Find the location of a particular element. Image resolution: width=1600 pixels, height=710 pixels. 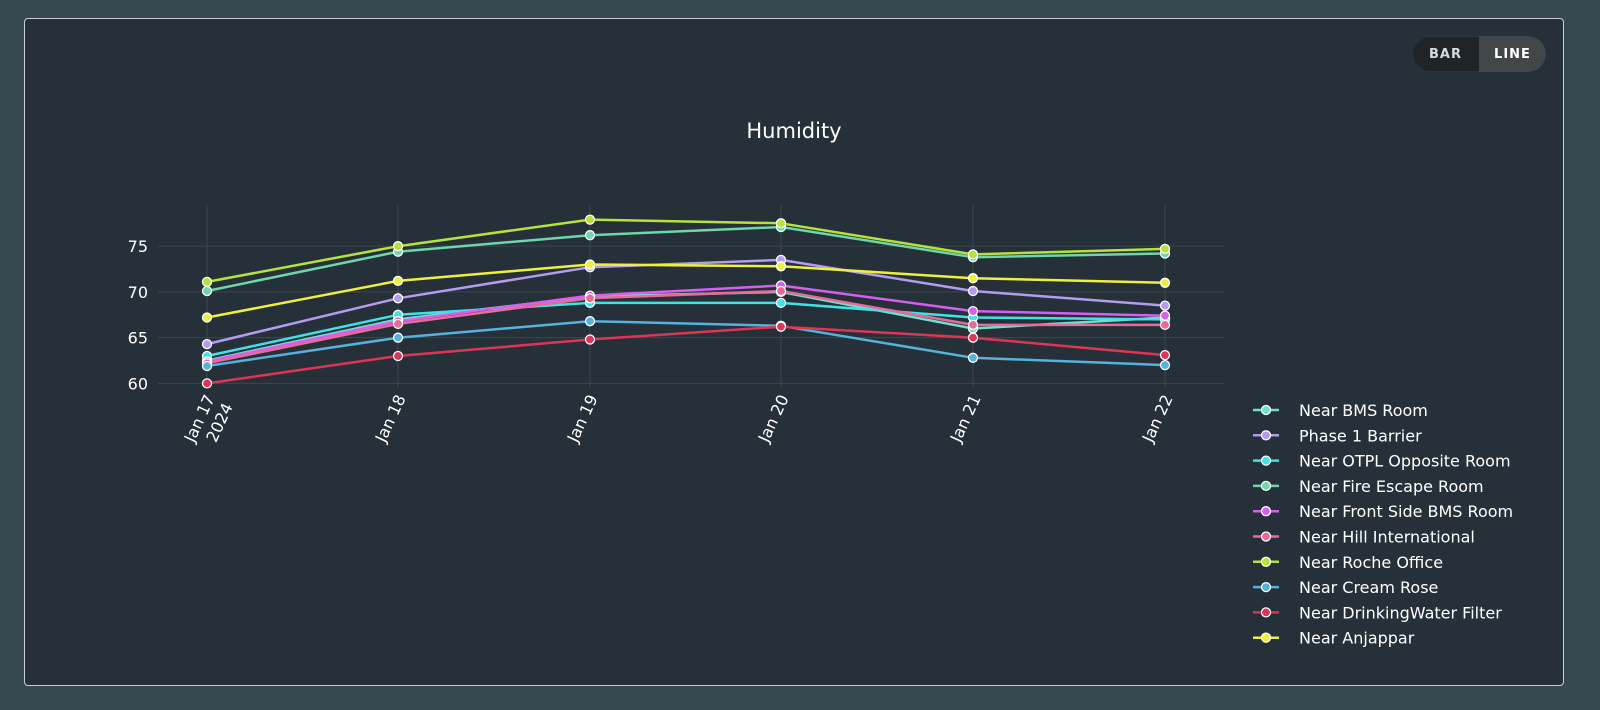

y-tick-label: 75 is located at coordinates (138, 246).